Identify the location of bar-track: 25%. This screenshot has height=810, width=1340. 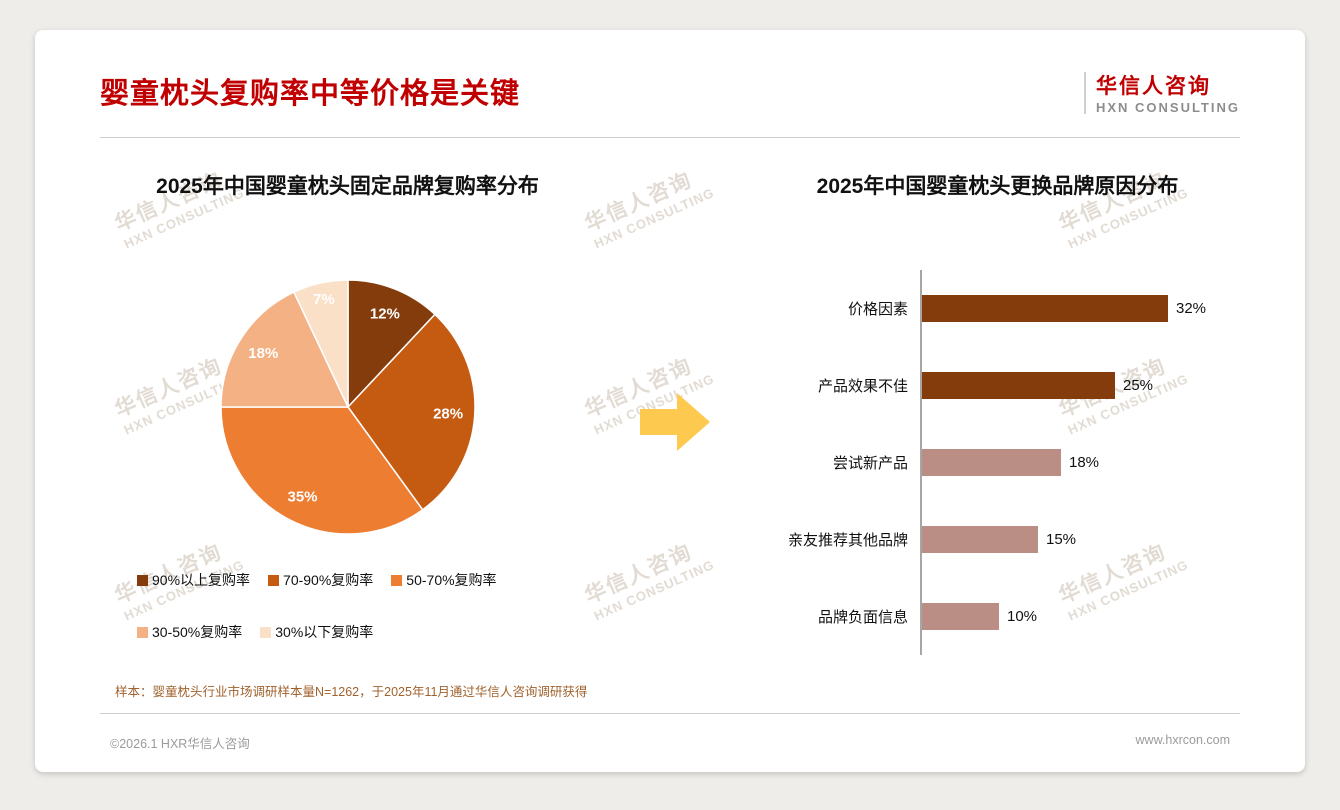
(1092, 385).